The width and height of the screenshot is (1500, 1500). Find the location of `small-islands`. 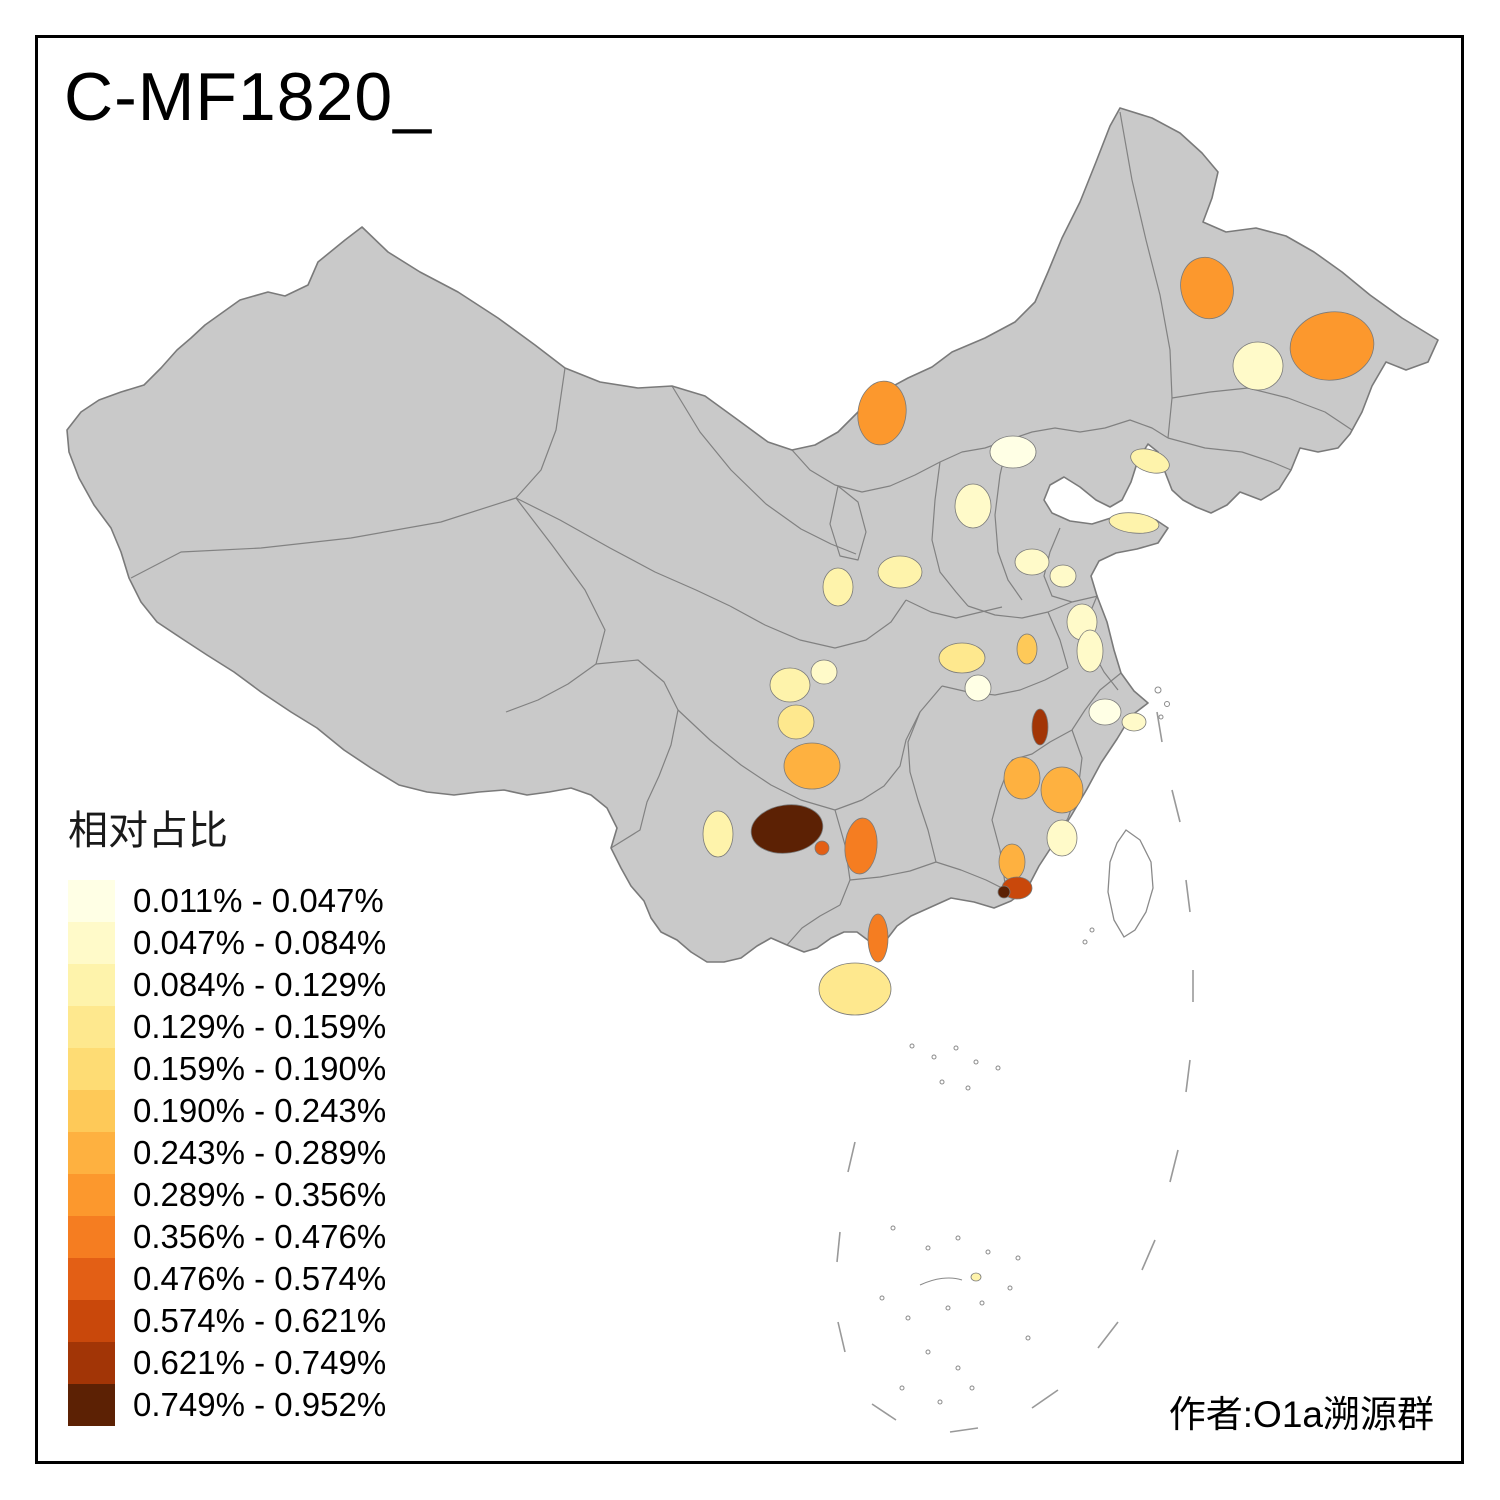

small-islands is located at coordinates (1024, 1045).